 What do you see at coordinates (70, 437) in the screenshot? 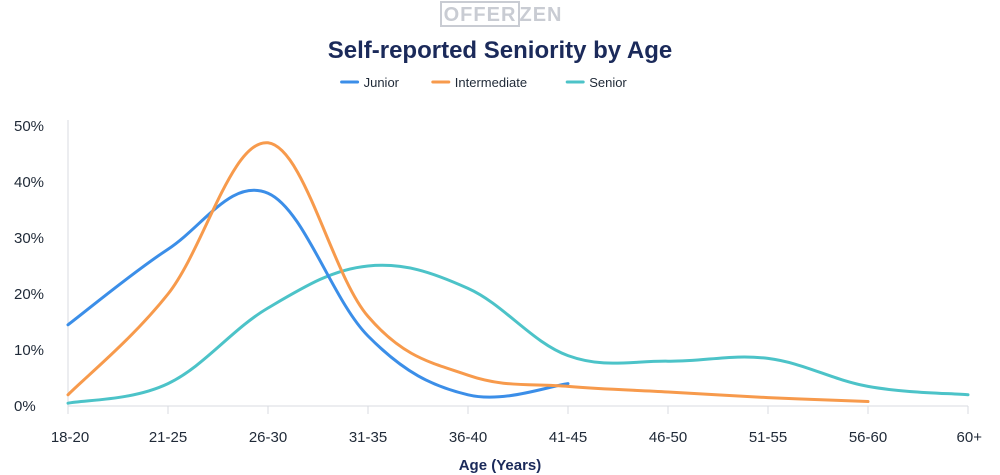
I see `x-tick-label: 18-20` at bounding box center [70, 437].